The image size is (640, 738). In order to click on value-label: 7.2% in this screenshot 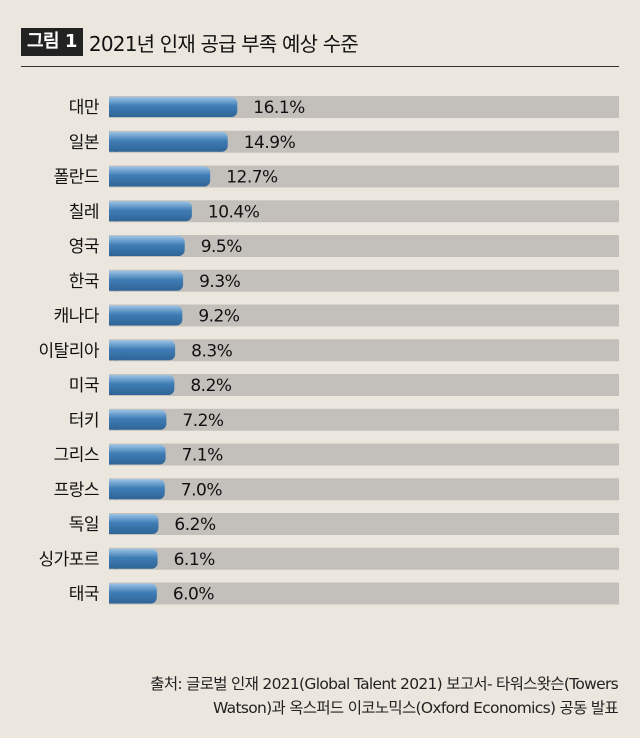, I will do `click(203, 421)`.